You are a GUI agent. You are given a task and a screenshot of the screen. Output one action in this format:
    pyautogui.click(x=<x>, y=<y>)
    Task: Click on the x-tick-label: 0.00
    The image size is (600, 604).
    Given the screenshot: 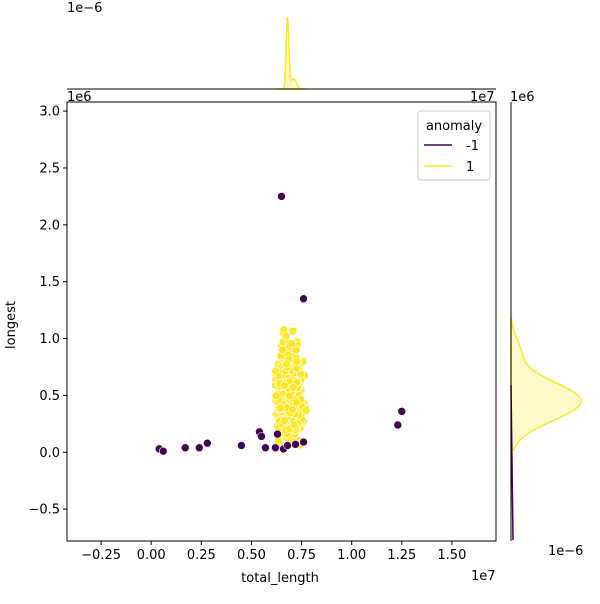 What is the action you would take?
    pyautogui.click(x=151, y=555)
    